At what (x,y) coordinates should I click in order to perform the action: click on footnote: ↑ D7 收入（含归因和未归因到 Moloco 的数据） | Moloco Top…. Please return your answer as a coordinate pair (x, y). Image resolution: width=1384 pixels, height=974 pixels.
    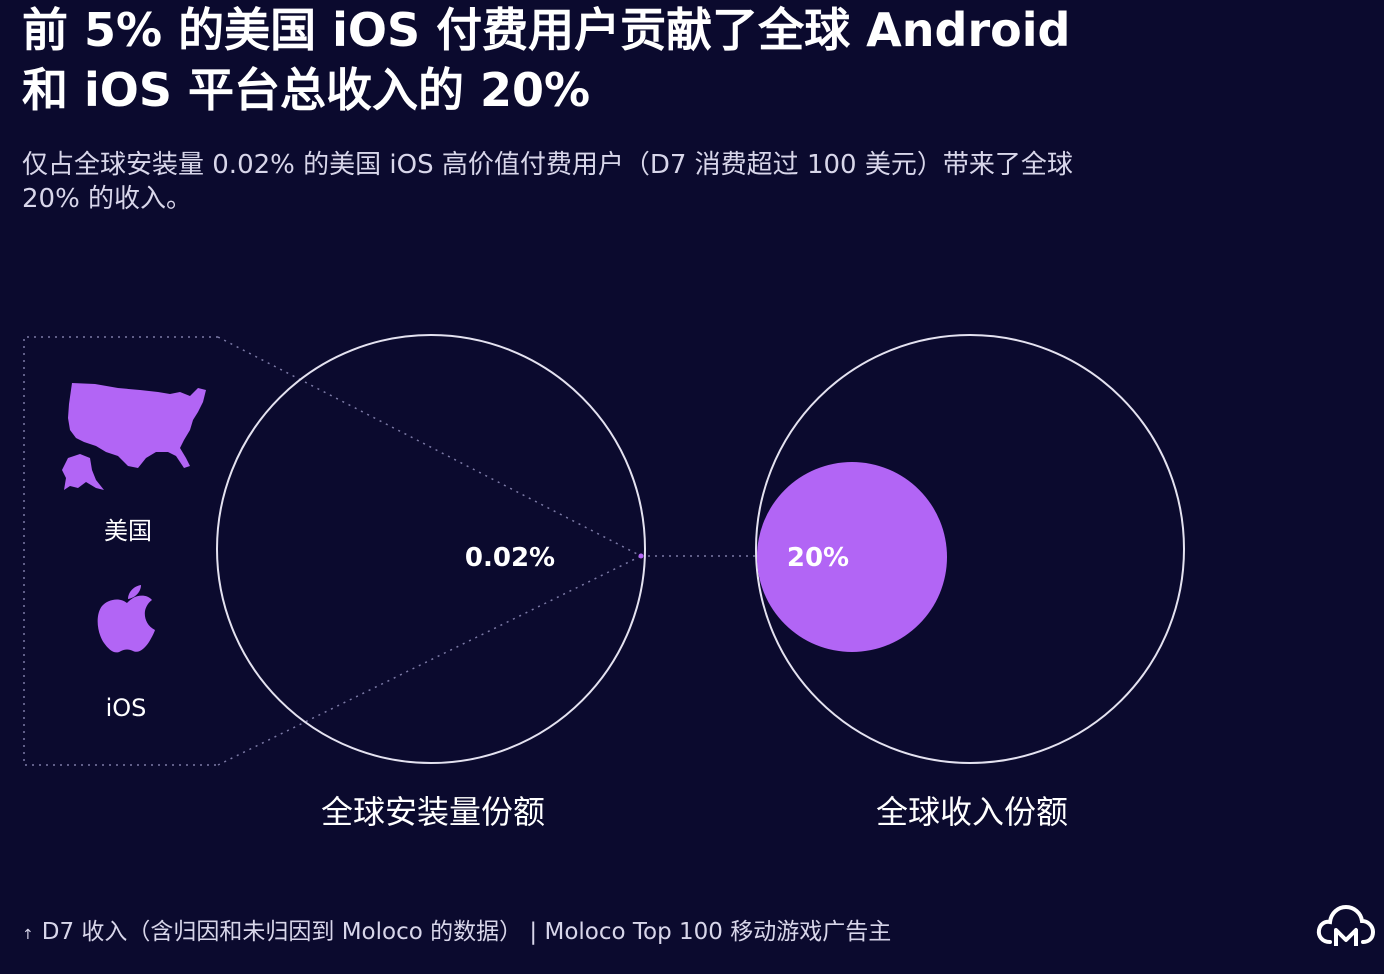
    Looking at the image, I should click on (456, 933).